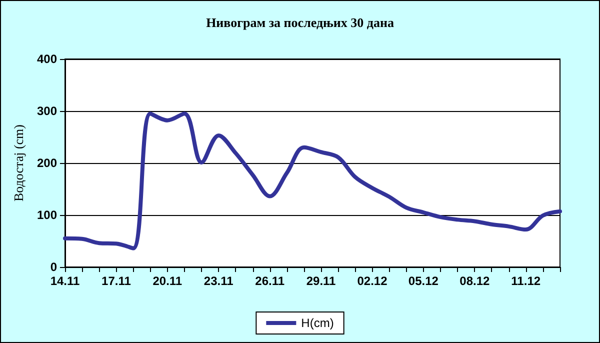 This screenshot has height=343, width=600. I want to click on x-tick-label: 14.11, so click(65, 281).